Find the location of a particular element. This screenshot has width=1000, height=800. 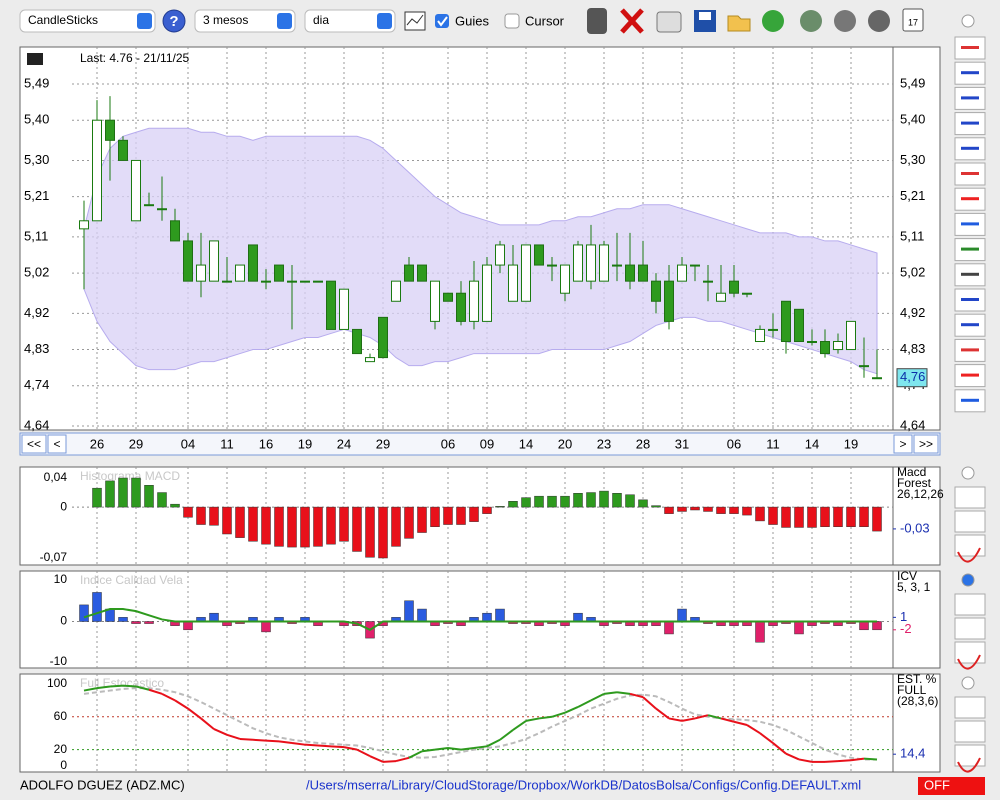

x-tick-label: 26 is located at coordinates (97, 443).